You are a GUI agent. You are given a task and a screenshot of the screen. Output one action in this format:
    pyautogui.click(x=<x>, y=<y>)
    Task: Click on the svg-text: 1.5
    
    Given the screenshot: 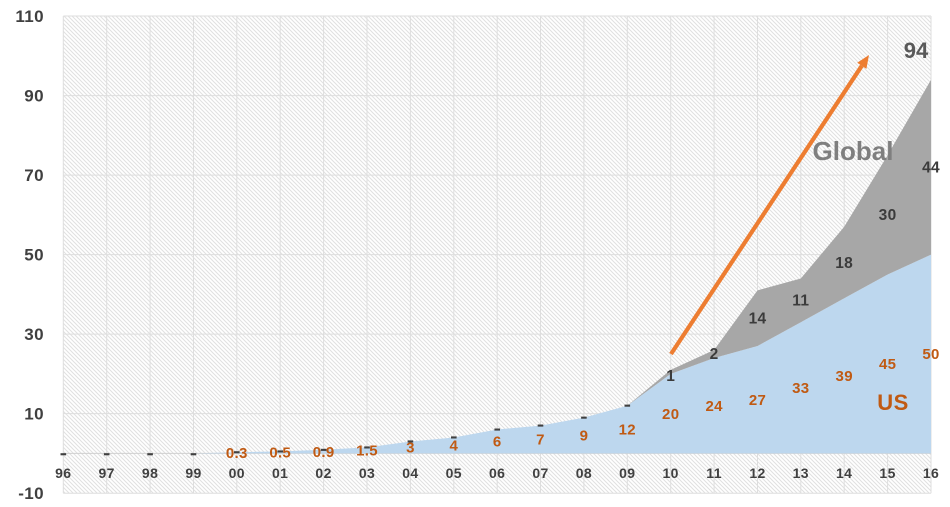 What is the action you would take?
    pyautogui.click(x=367, y=451)
    